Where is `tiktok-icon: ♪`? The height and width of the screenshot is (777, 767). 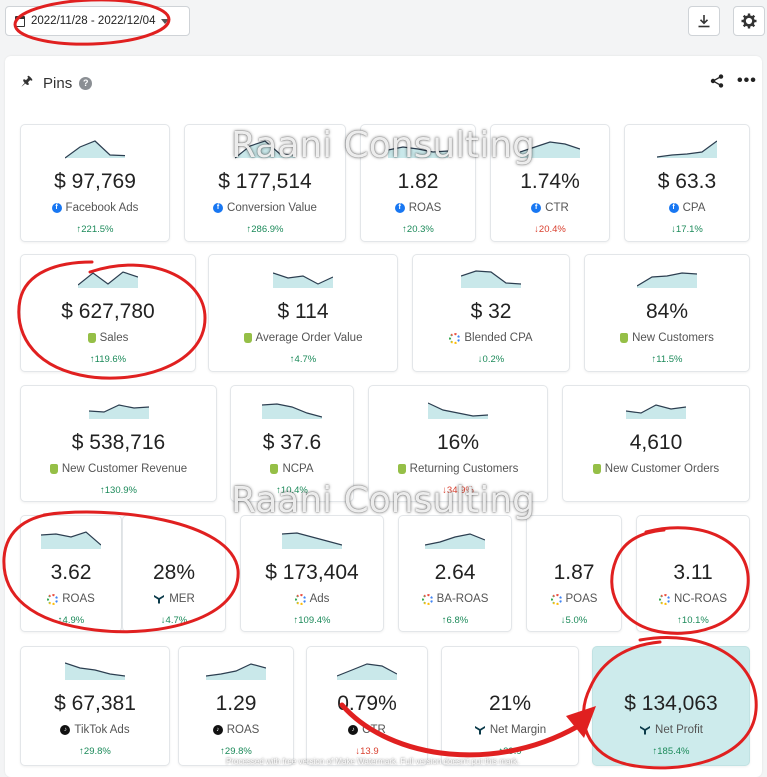 tiktok-icon: ♪ is located at coordinates (353, 730).